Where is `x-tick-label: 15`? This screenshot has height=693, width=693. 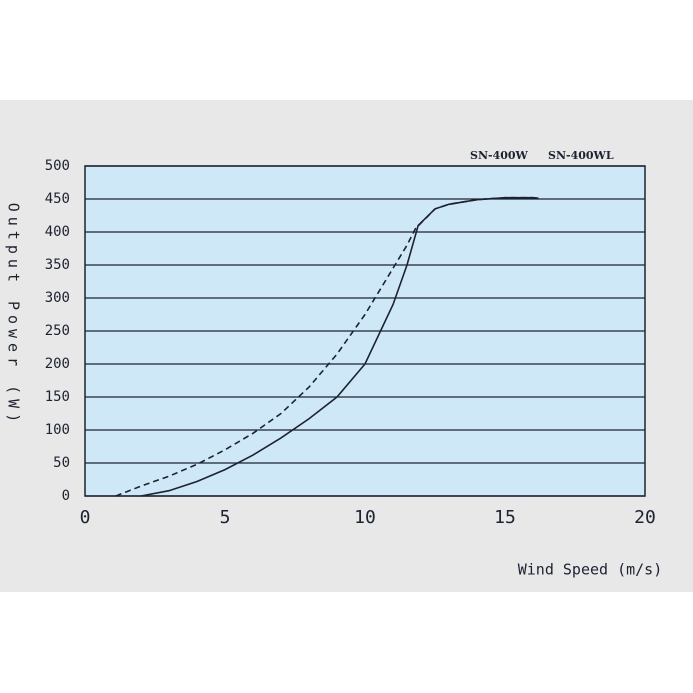
x-tick-label: 15 is located at coordinates (505, 517).